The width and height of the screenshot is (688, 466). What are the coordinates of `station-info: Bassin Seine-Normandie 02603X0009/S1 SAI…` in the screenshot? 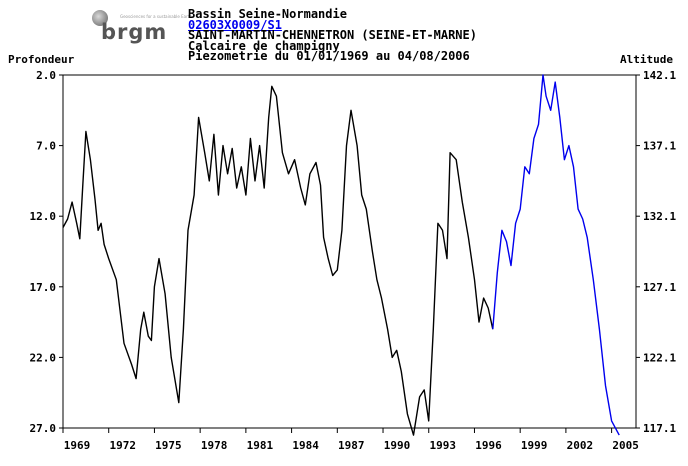 It's located at (332, 35).